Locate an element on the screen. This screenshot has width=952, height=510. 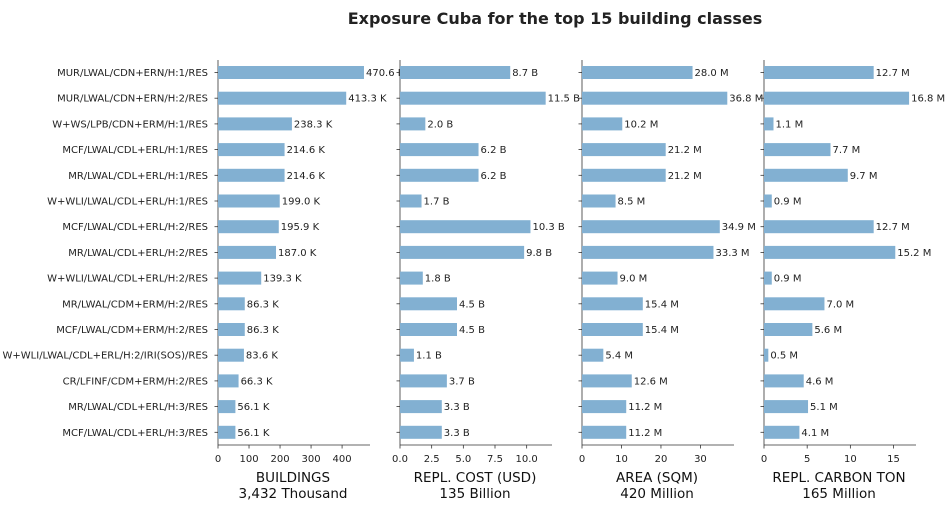
bar-value-label: 15.2 M is located at coordinates (914, 253).